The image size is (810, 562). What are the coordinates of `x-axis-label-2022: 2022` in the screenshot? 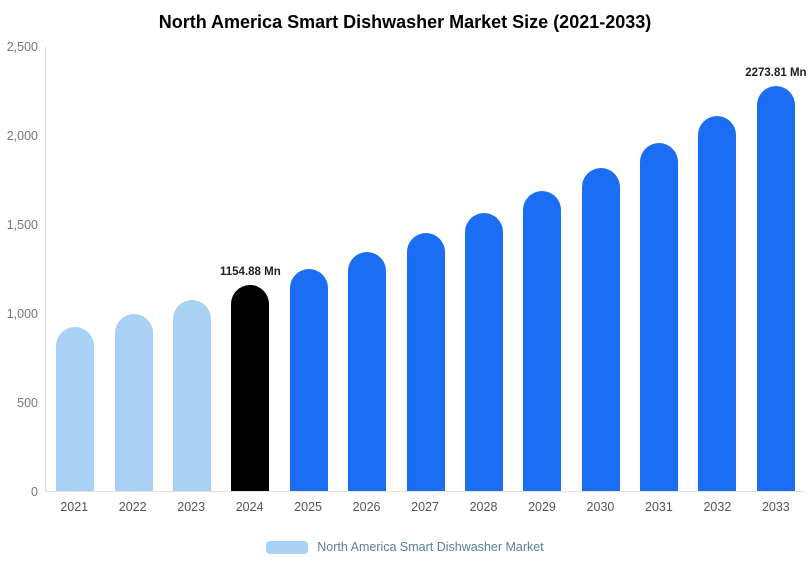 It's located at (132, 507).